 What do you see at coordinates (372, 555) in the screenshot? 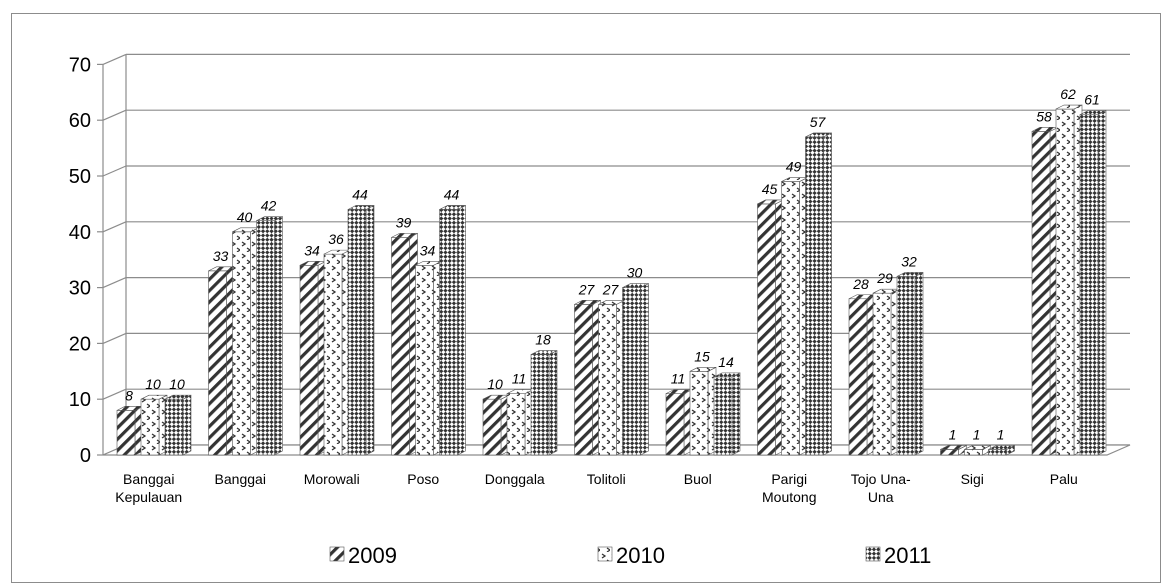
I see `legend-label: 2009` at bounding box center [372, 555].